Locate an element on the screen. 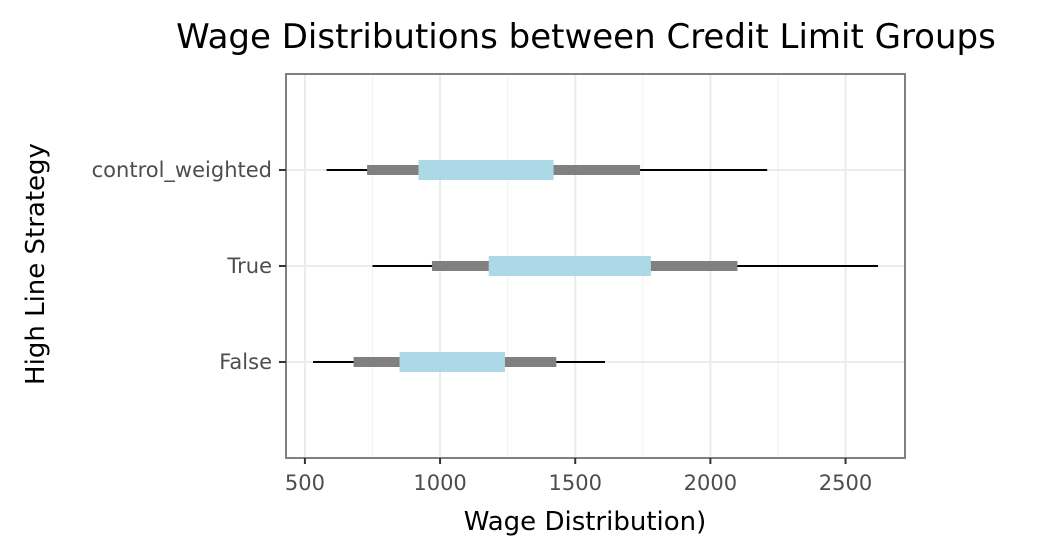 The image size is (1046, 557). x-tick-label: 1000 is located at coordinates (439, 483).